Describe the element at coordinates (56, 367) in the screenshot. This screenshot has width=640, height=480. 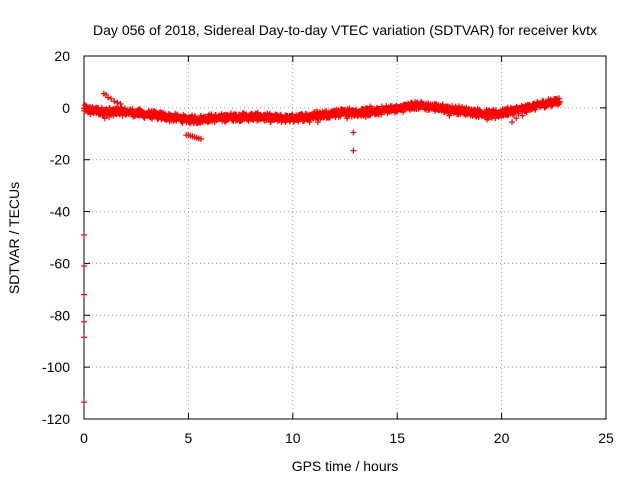
I see `y-tick-label: -100` at that location.